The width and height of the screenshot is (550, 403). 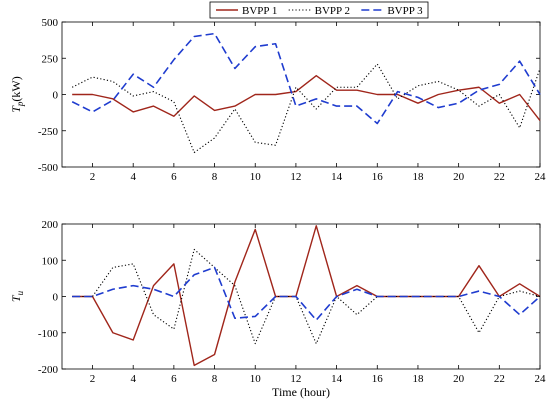 What do you see at coordinates (50, 23) in the screenshot?
I see `top-y-tick-label-500: 500` at bounding box center [50, 23].